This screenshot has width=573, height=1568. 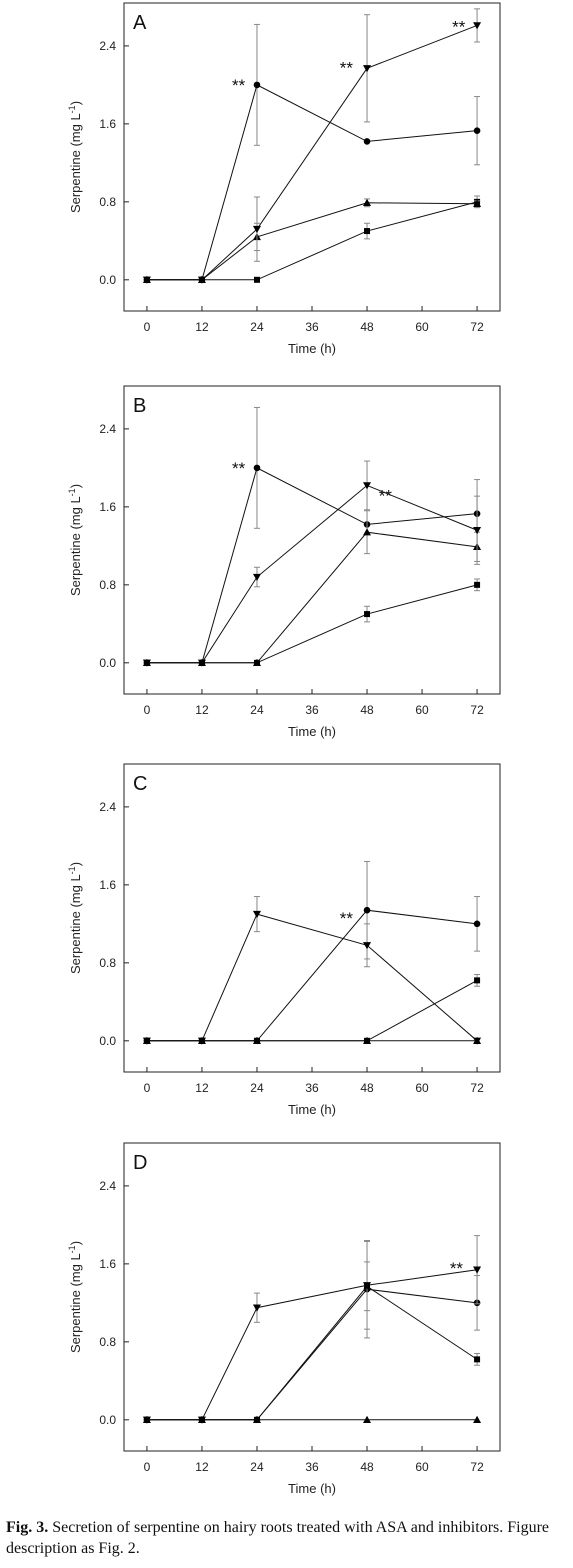 What do you see at coordinates (312, 1088) in the screenshot?
I see `panel-c-x-tick-label: 36` at bounding box center [312, 1088].